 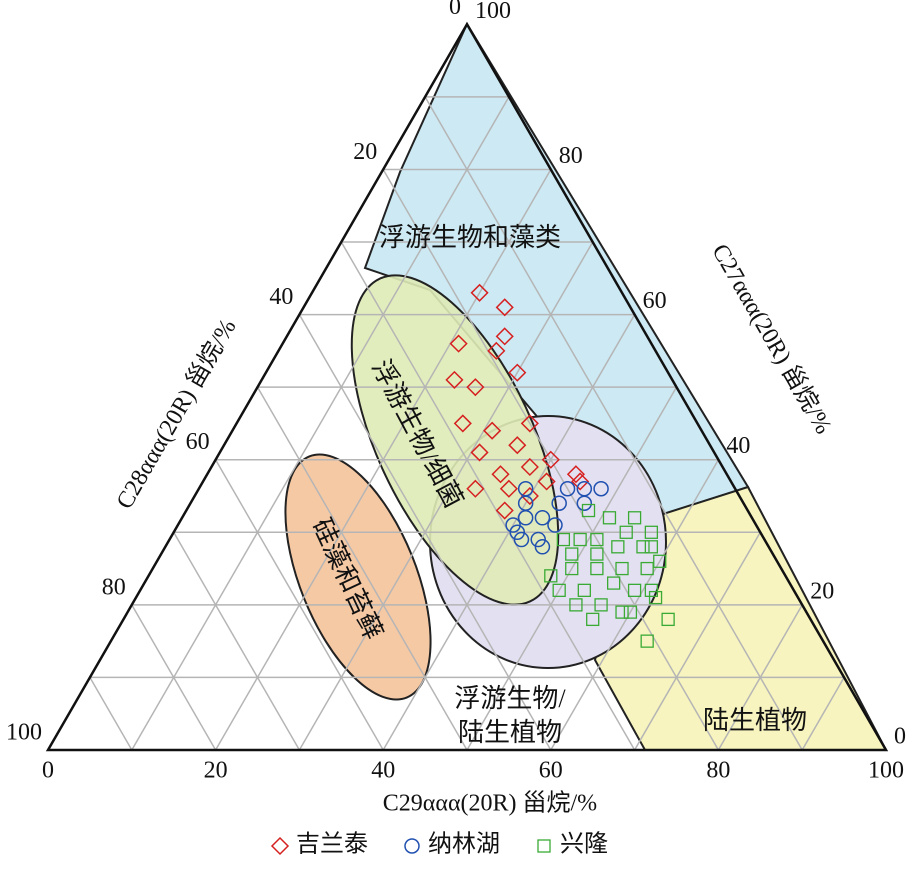 I want to click on bottom-tick-label: 0, so click(x=48, y=771).